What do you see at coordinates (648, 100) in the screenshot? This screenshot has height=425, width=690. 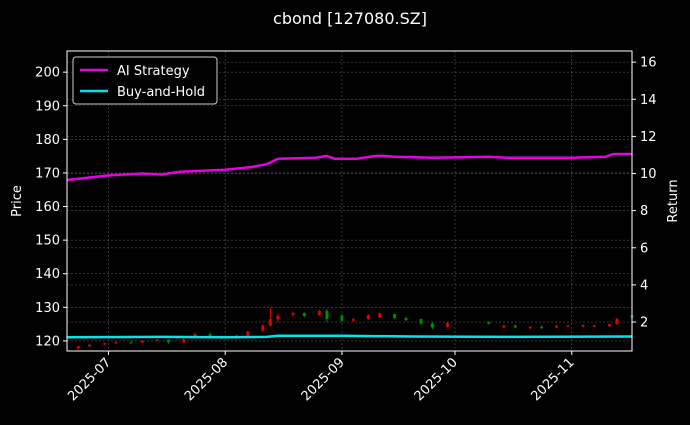 I see `y-tick-label-right: 14` at bounding box center [648, 100].